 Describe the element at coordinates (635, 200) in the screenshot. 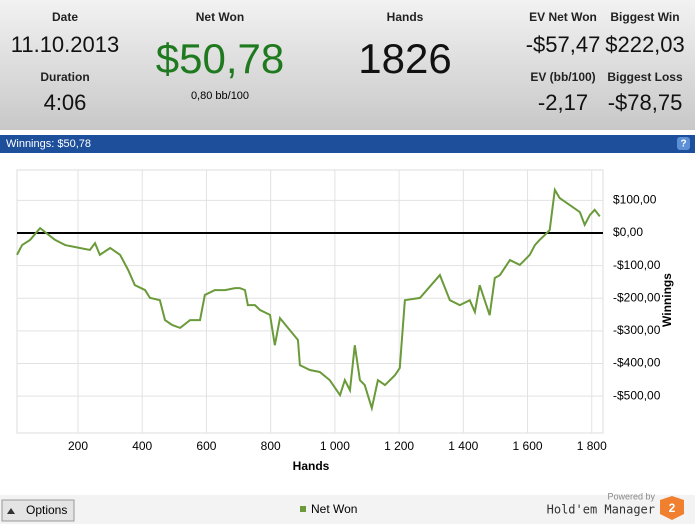

I see `y-tick-label: $100,00` at that location.